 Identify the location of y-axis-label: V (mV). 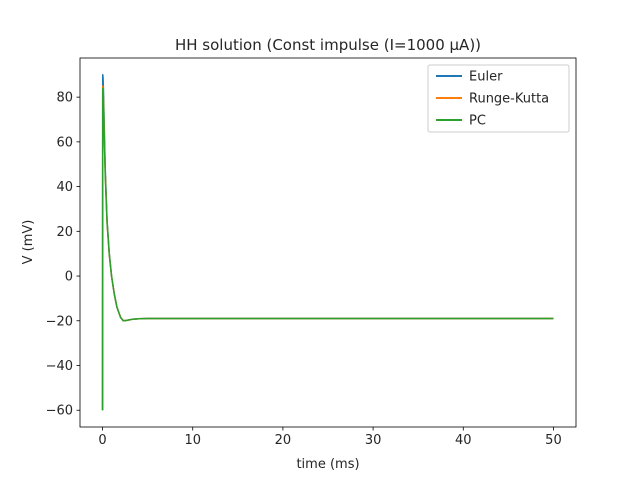
(28, 242).